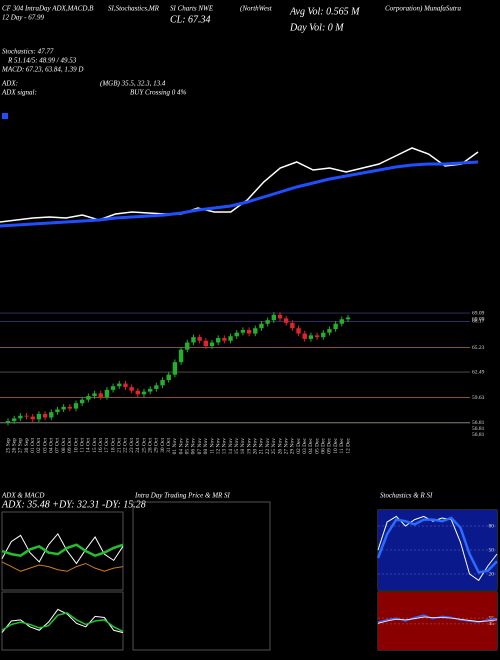  I want to click on header-text: Day Vol: 0 M, so click(316, 27).